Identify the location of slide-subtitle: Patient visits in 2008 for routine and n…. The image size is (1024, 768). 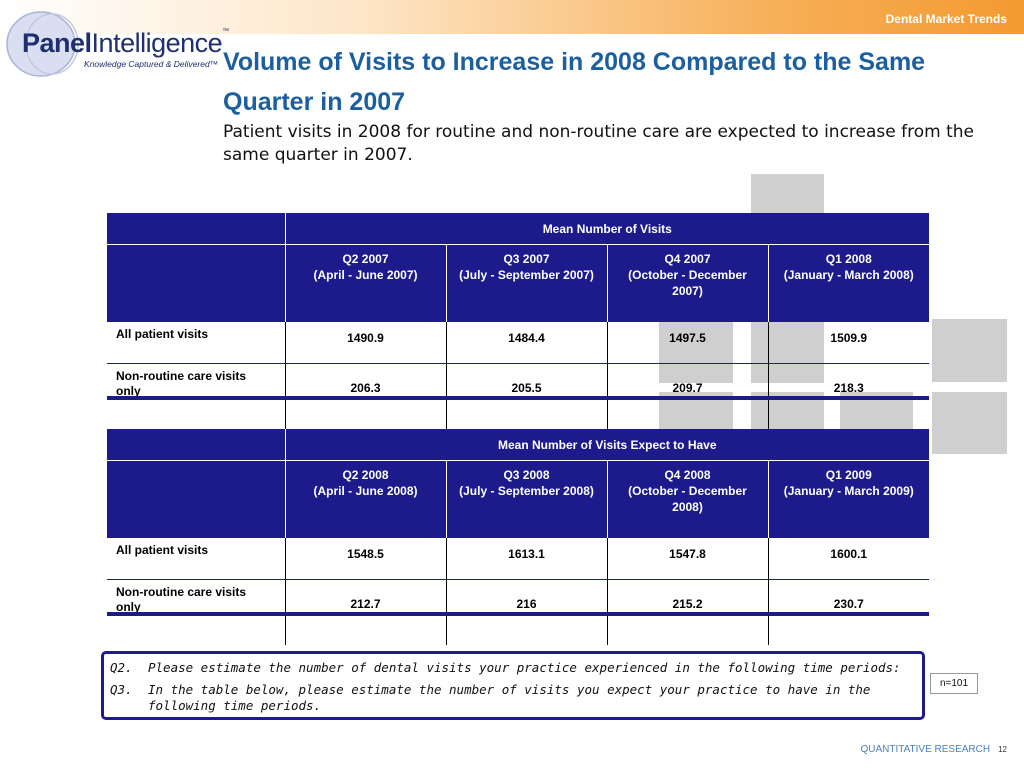
(599, 143).